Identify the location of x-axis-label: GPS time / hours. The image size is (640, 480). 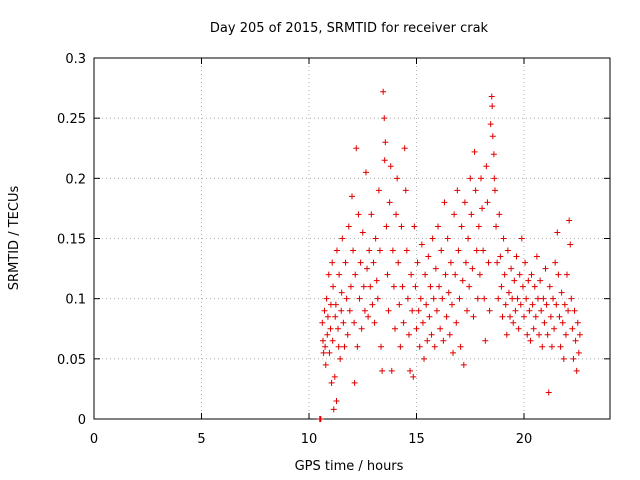
(349, 466).